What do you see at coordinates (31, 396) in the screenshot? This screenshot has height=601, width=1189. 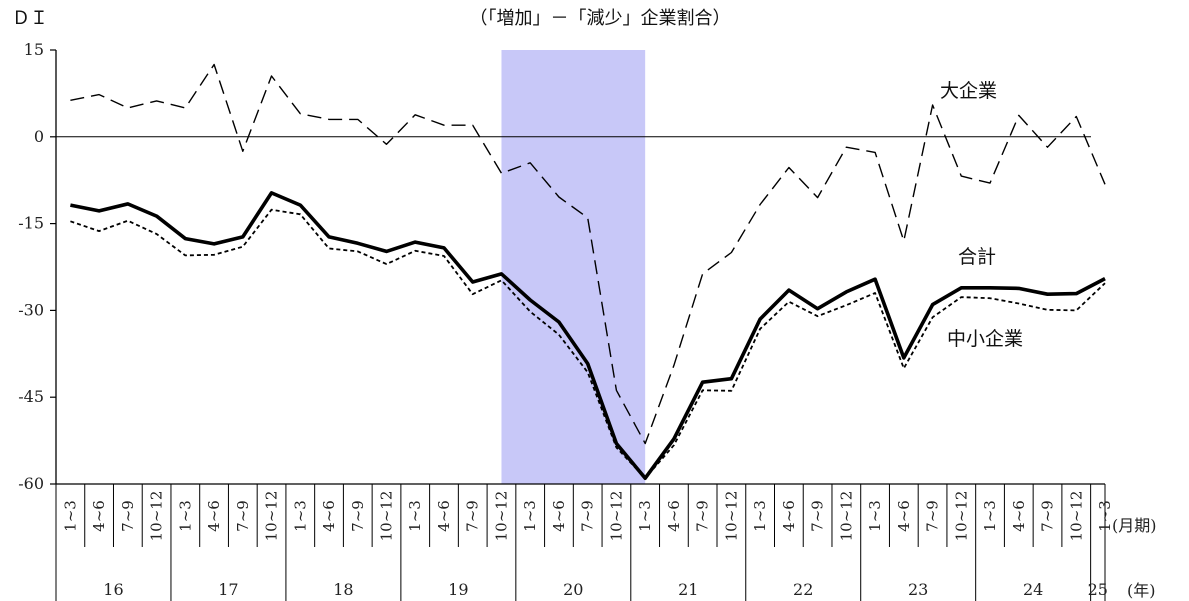 I see `y-tick-label-4: -45` at bounding box center [31, 396].